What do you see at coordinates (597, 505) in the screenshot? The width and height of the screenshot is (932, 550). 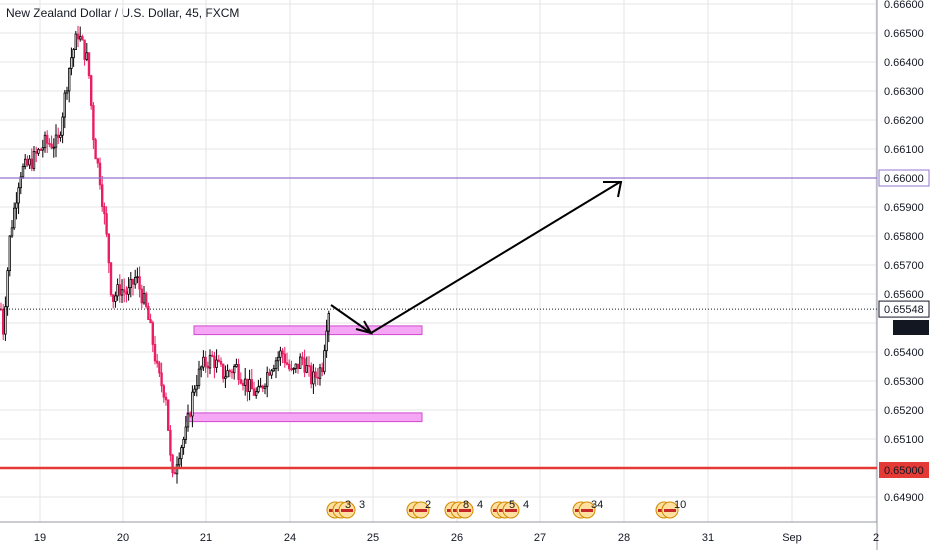 I see `event-count-label: 34` at bounding box center [597, 505].